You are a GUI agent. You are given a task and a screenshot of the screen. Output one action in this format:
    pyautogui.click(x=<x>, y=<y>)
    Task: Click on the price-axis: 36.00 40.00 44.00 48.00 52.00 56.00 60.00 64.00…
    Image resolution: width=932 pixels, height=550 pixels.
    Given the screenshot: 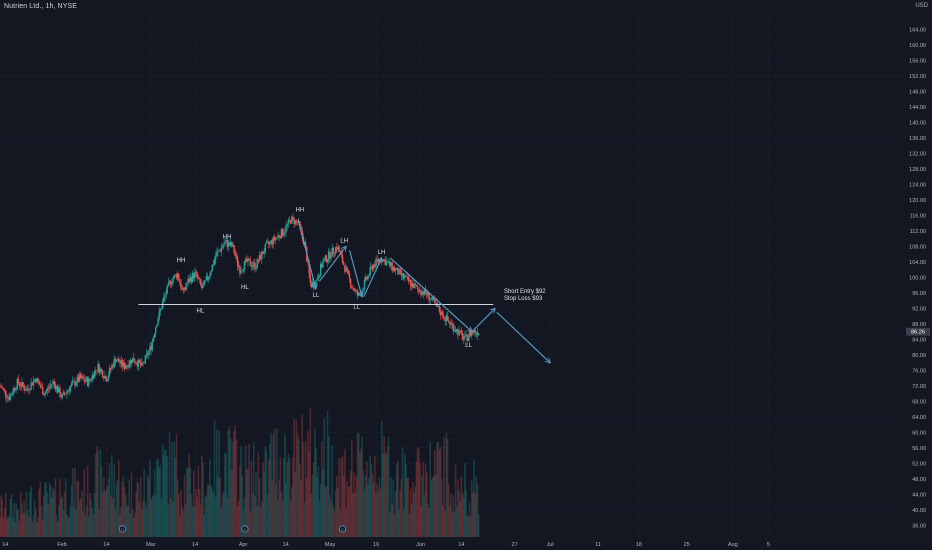 What is the action you would take?
    pyautogui.click(x=918, y=278)
    